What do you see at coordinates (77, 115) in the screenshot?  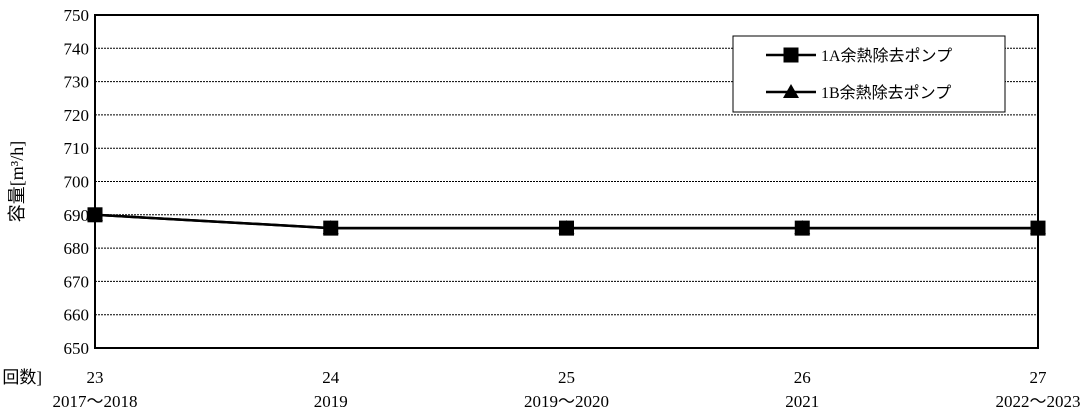 I see `y-tick-label: 720` at bounding box center [77, 115].